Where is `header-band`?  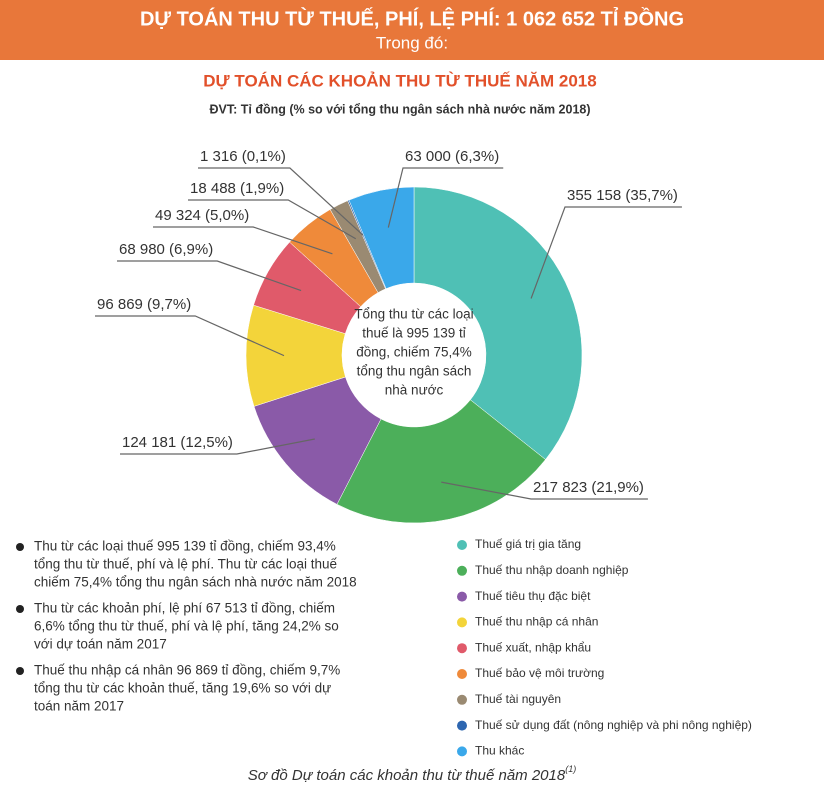
header-band is located at coordinates (412, 30).